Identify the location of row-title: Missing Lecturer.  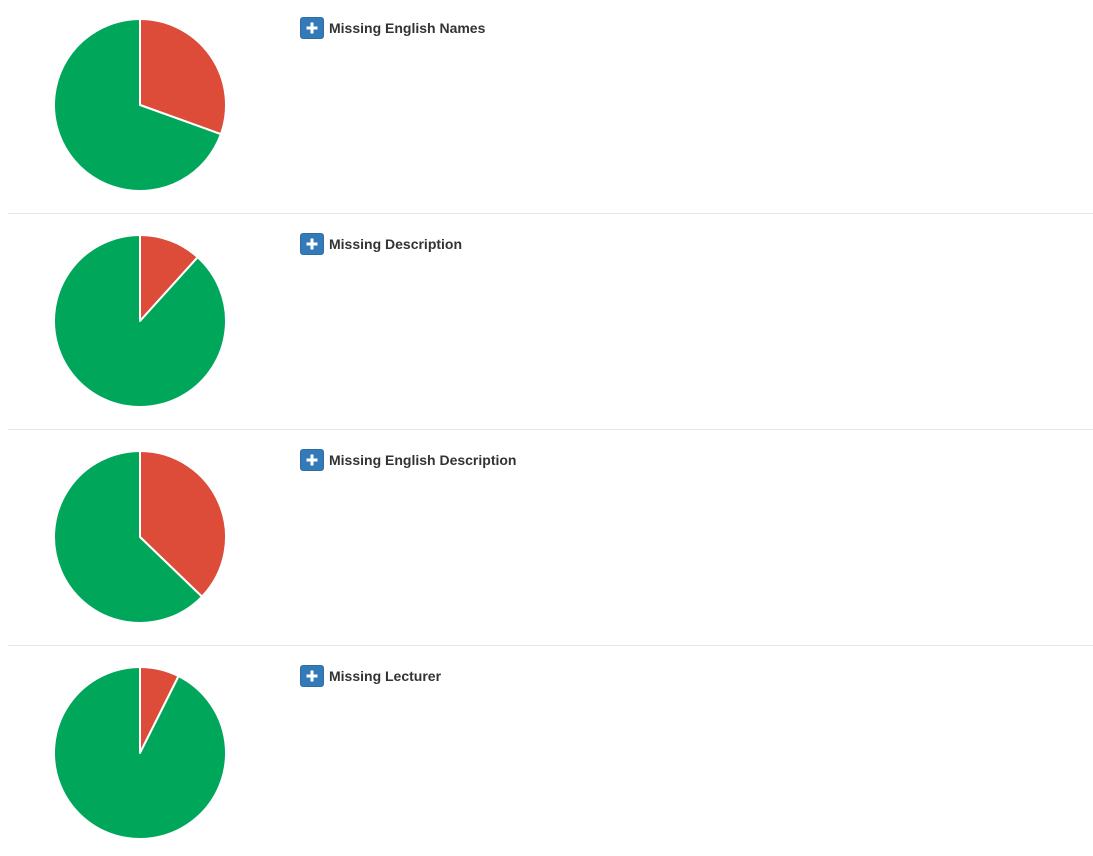
(385, 676).